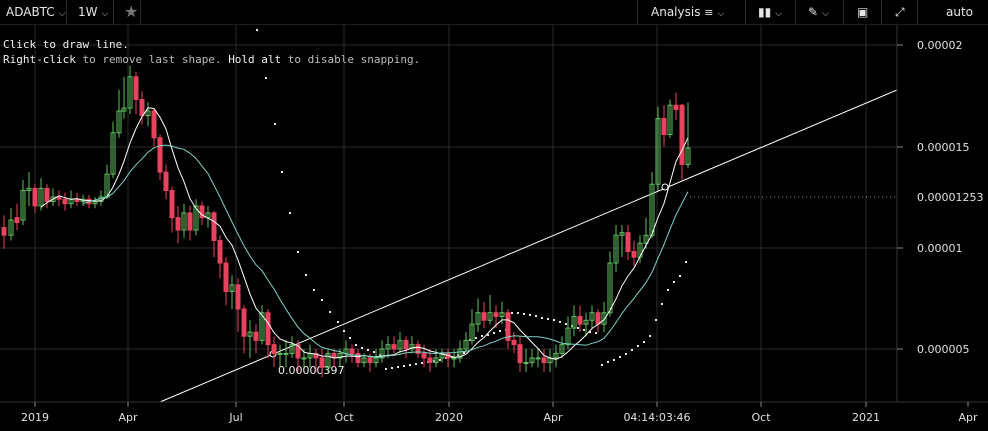  Describe the element at coordinates (900, 12) in the screenshot. I see `fullscreen-button: ⤢` at that location.